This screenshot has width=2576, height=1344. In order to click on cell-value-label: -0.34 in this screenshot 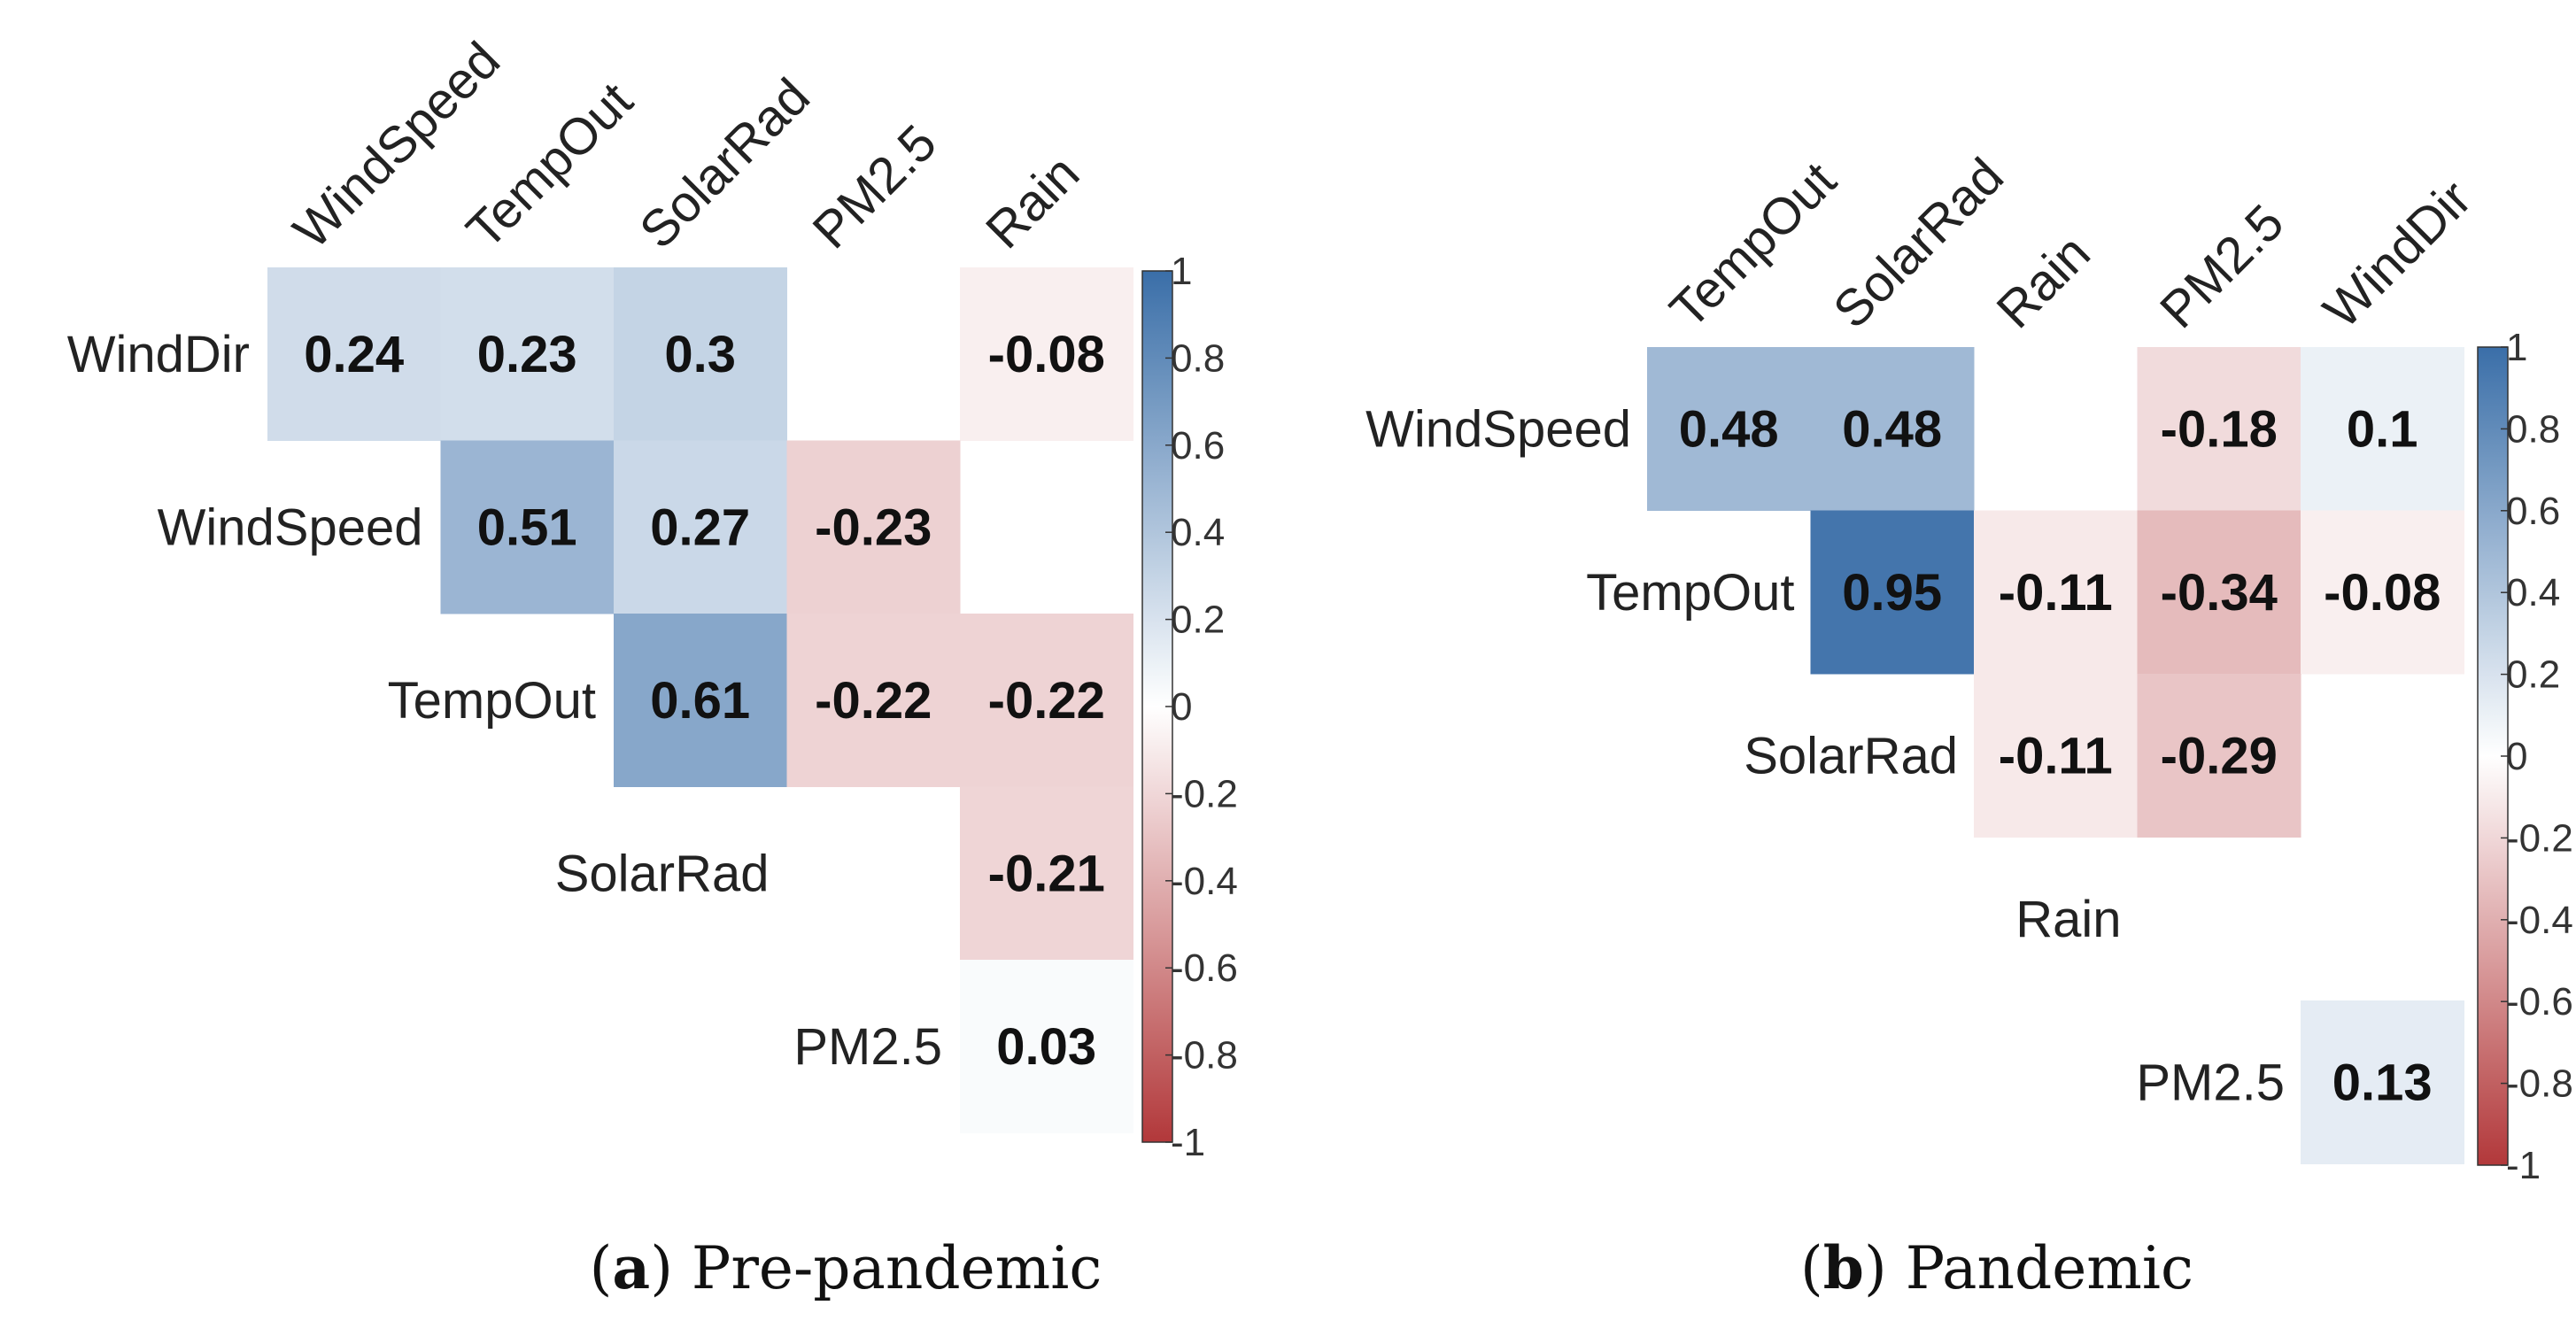, I will do `click(2219, 593)`.